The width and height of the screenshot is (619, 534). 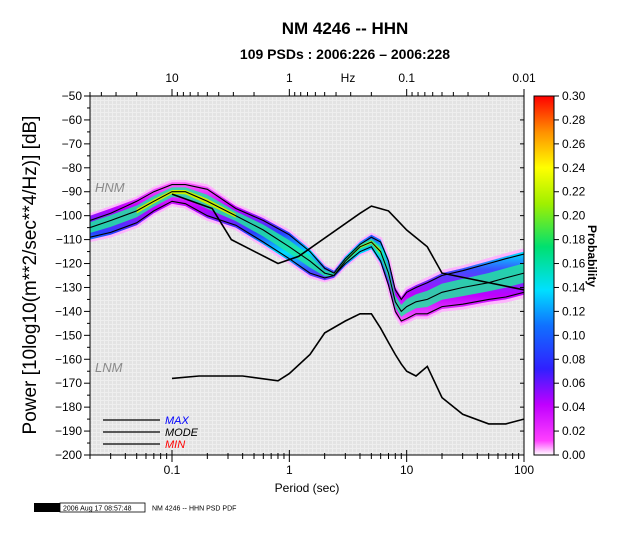 What do you see at coordinates (68, 287) in the screenshot?
I see `y-tick-label: −130` at bounding box center [68, 287].